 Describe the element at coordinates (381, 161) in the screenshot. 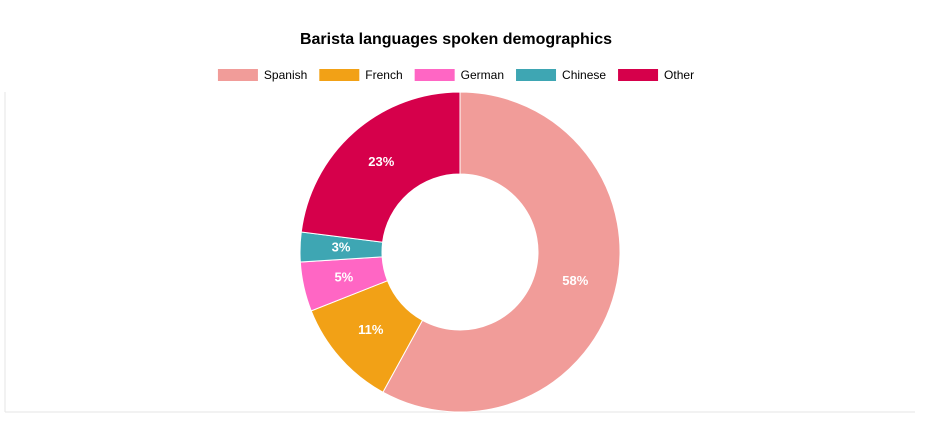

I see `slice-label: 23%` at that location.